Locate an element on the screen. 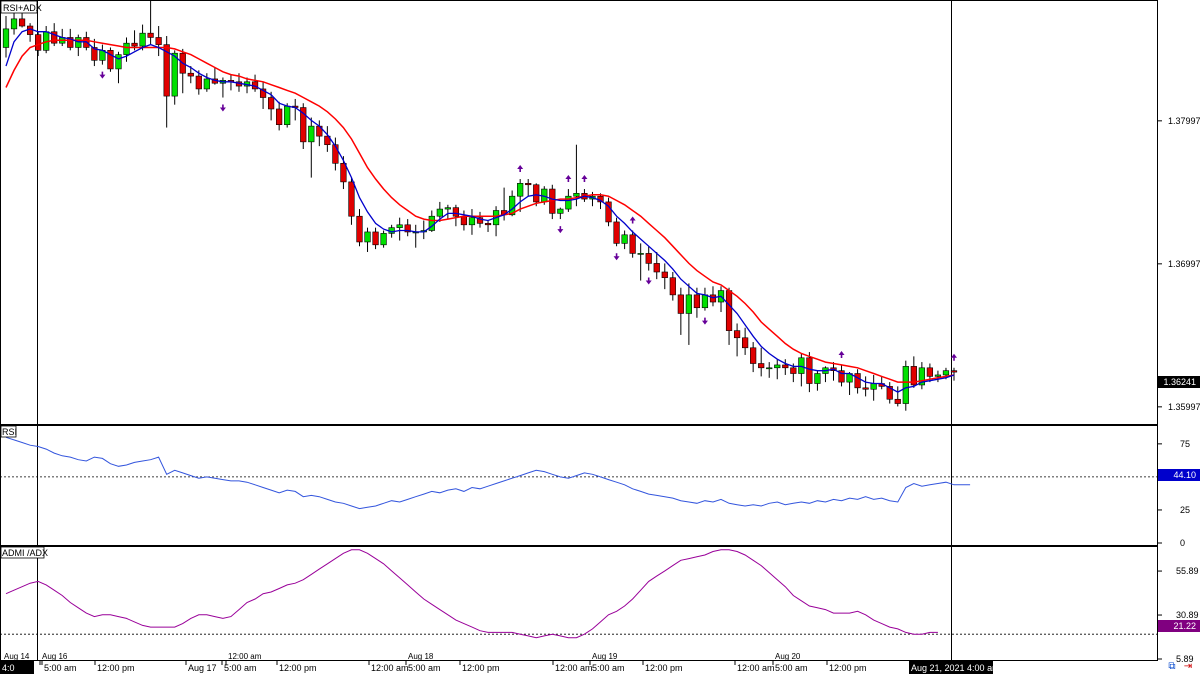 The width and height of the screenshot is (1200, 675). time-tick-label: Aug 14 is located at coordinates (17, 656).